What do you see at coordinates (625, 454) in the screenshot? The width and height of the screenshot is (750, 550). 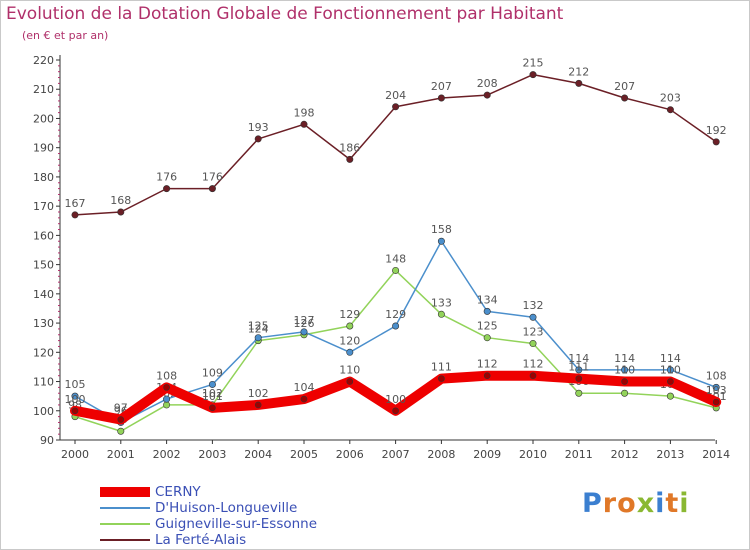 I see `x-tick-label: 2012` at bounding box center [625, 454].